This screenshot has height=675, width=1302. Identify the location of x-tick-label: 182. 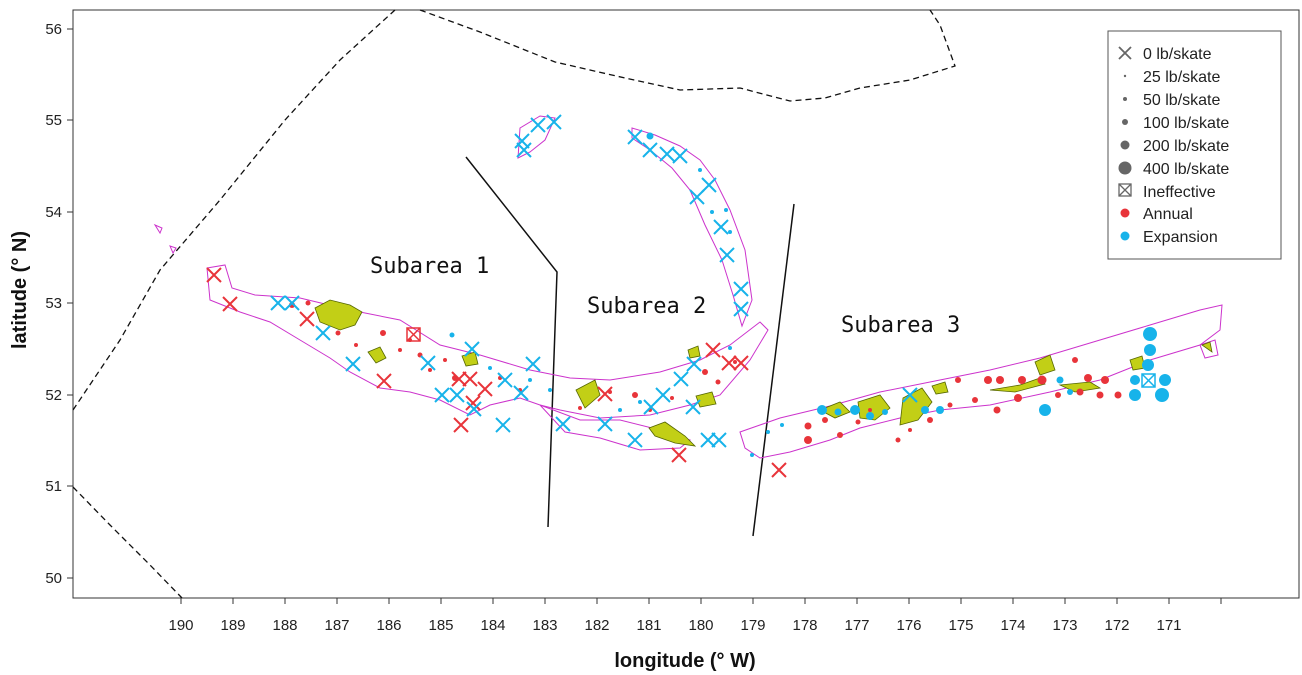
(596, 625).